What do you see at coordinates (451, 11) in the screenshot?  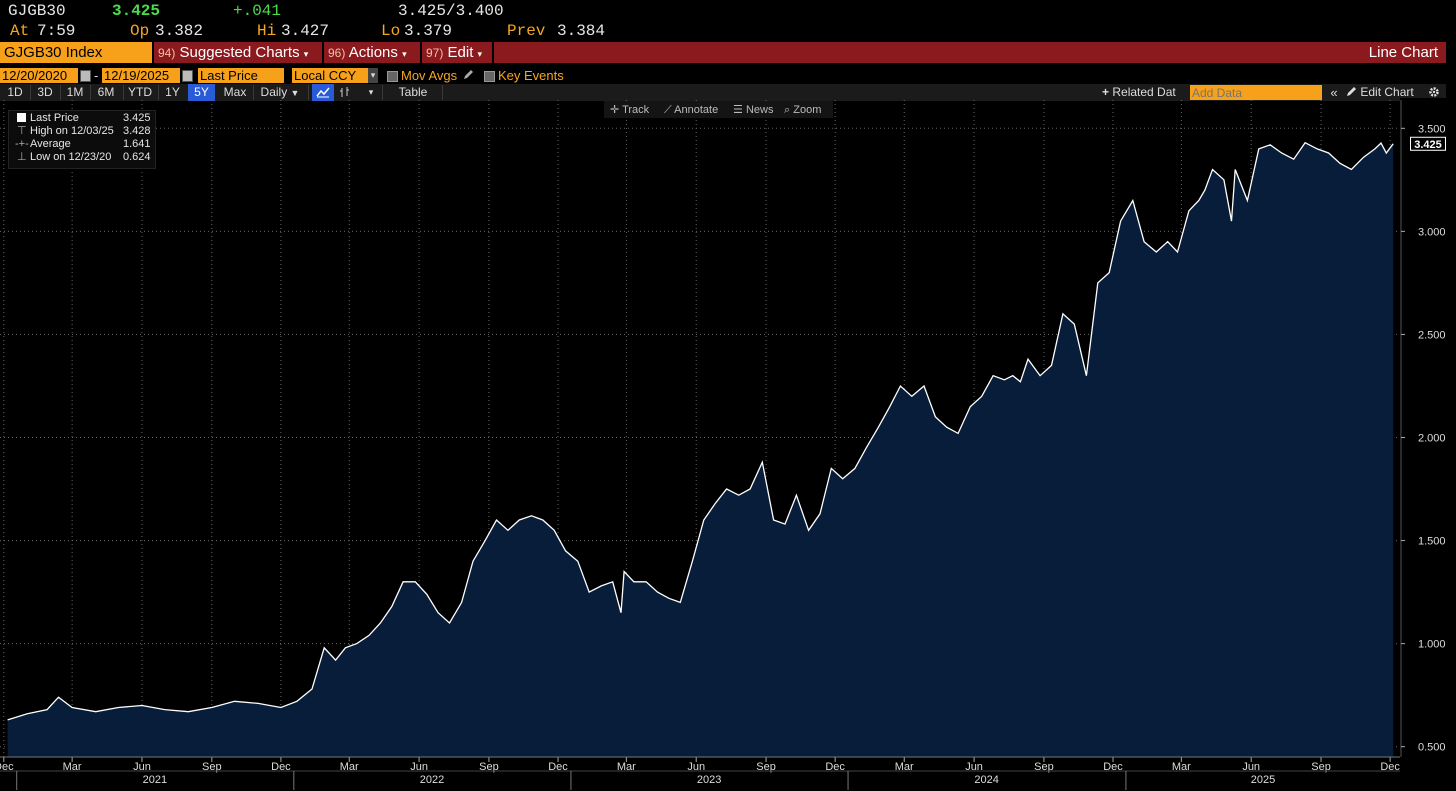 I see `bid-ask: 3.425/3.400` at bounding box center [451, 11].